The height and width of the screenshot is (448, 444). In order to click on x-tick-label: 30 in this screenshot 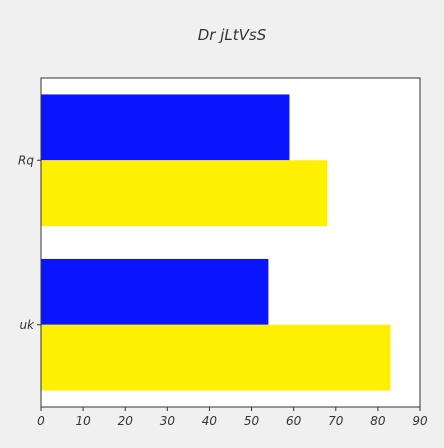, I will do `click(168, 421)`.